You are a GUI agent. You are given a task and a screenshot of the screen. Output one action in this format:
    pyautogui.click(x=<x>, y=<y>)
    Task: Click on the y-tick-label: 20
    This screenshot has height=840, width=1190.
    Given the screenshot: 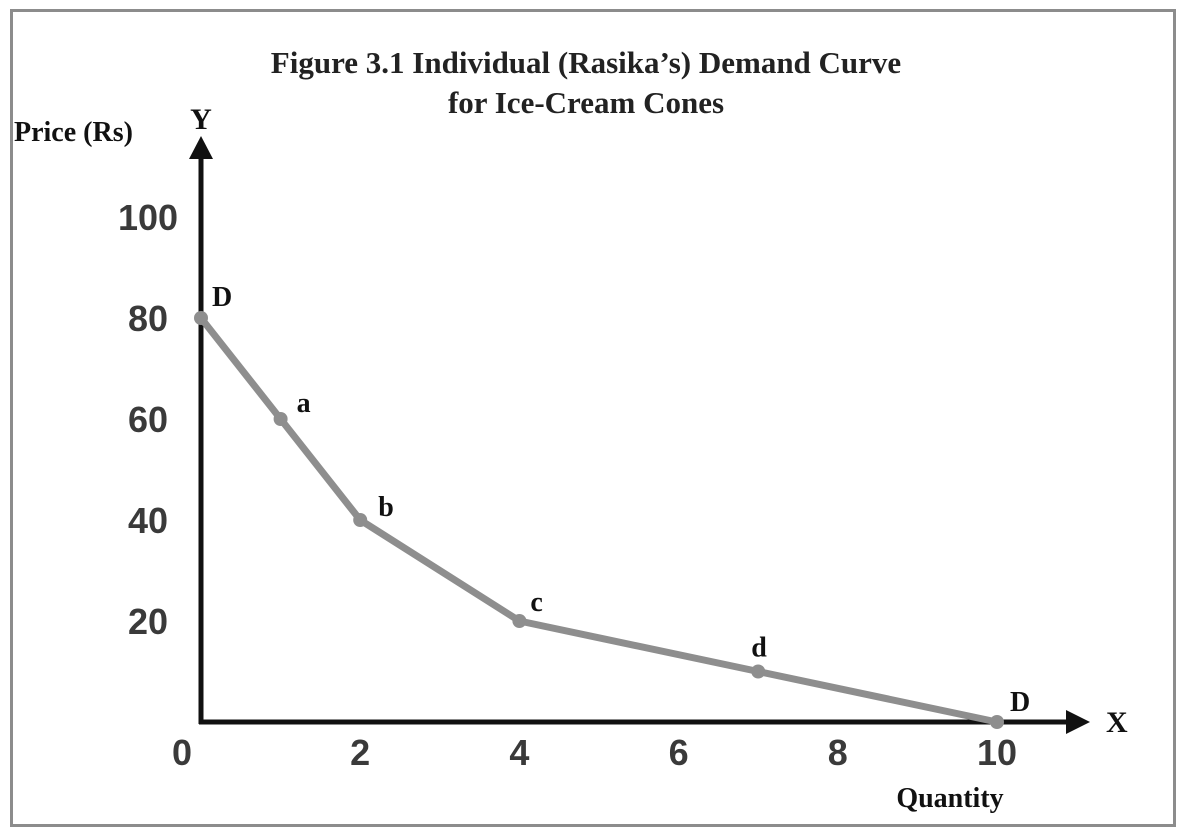 What is the action you would take?
    pyautogui.click(x=148, y=621)
    